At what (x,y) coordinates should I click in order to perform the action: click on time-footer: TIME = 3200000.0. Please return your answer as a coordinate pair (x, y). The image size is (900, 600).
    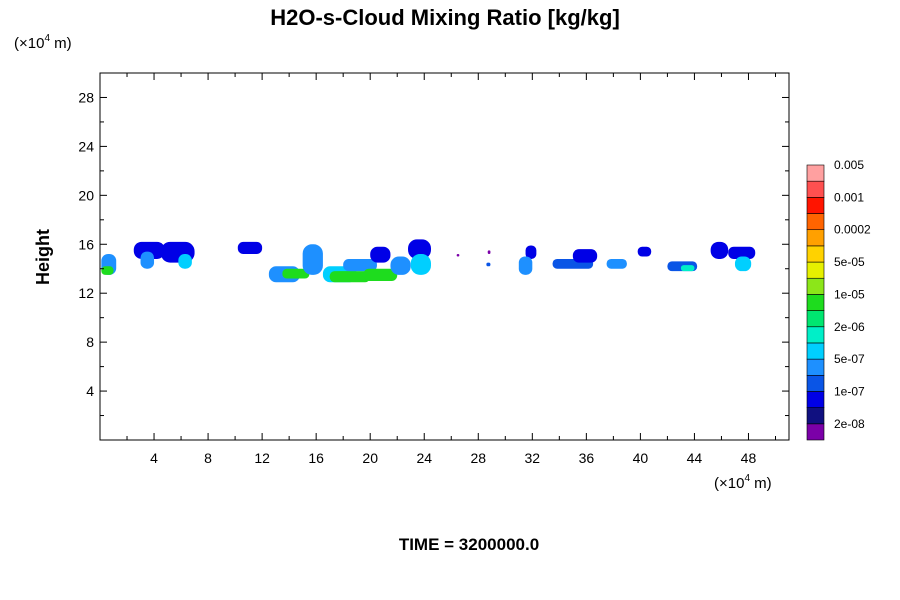
    Looking at the image, I should click on (469, 544).